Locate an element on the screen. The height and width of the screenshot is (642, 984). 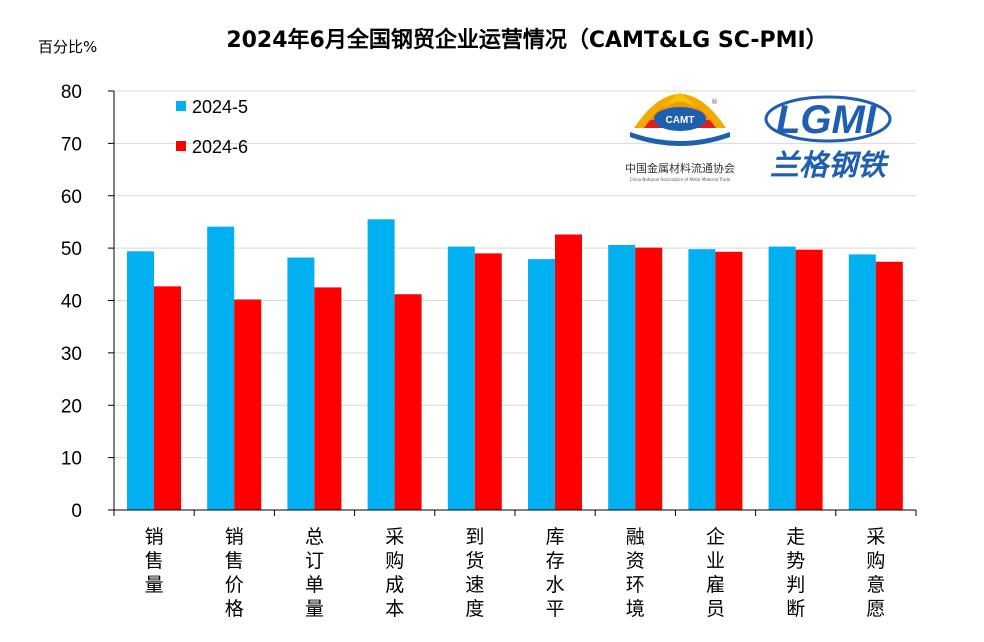
bar-2024-6-融资环境 is located at coordinates (649, 378).